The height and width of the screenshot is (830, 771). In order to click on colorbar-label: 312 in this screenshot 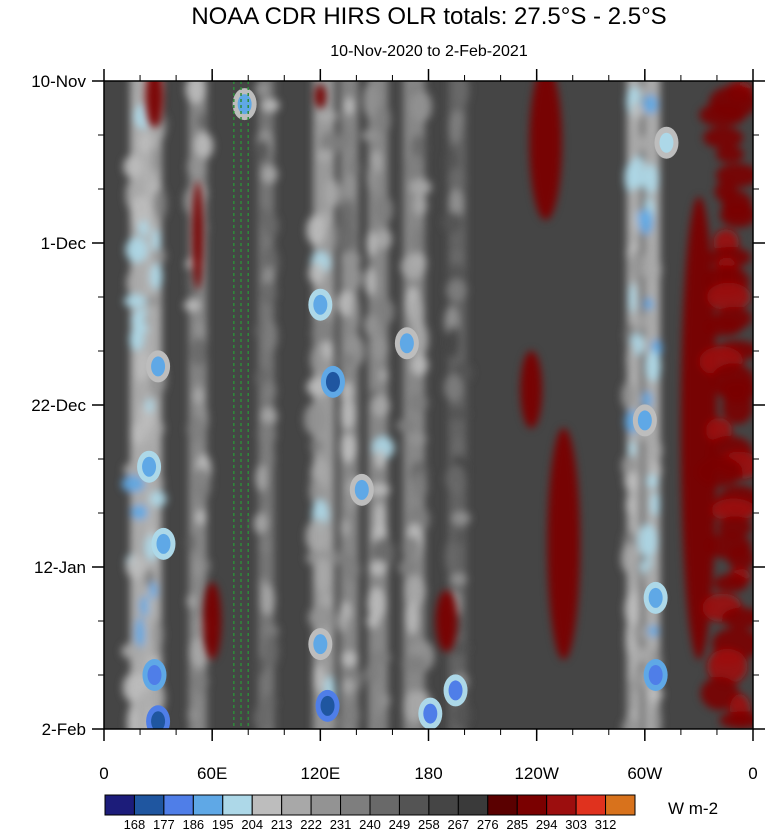, I will do `click(606, 823)`.